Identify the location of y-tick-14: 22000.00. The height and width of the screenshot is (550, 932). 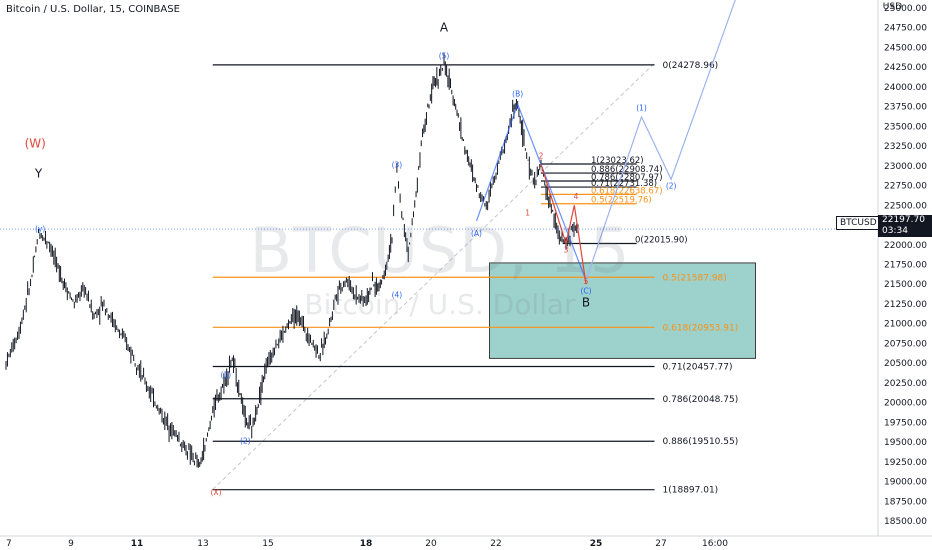
(905, 246).